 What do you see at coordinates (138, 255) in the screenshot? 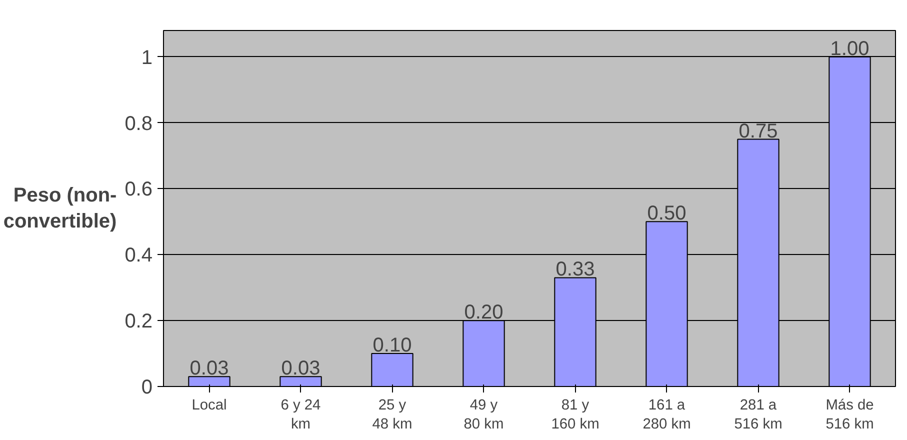
I see `y-tick-label: 0.4` at bounding box center [138, 255].